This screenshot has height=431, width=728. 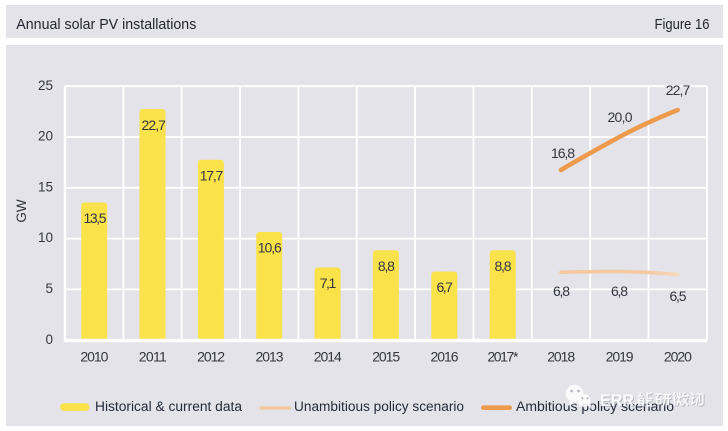 I want to click on svg-text: 15, so click(x=45, y=186).